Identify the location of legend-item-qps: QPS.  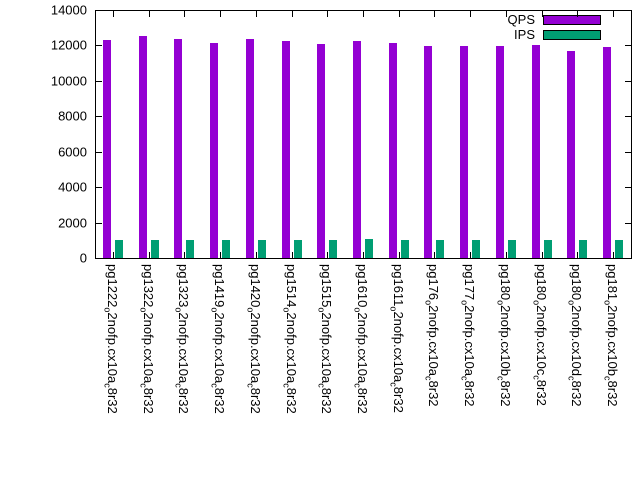
(554, 19).